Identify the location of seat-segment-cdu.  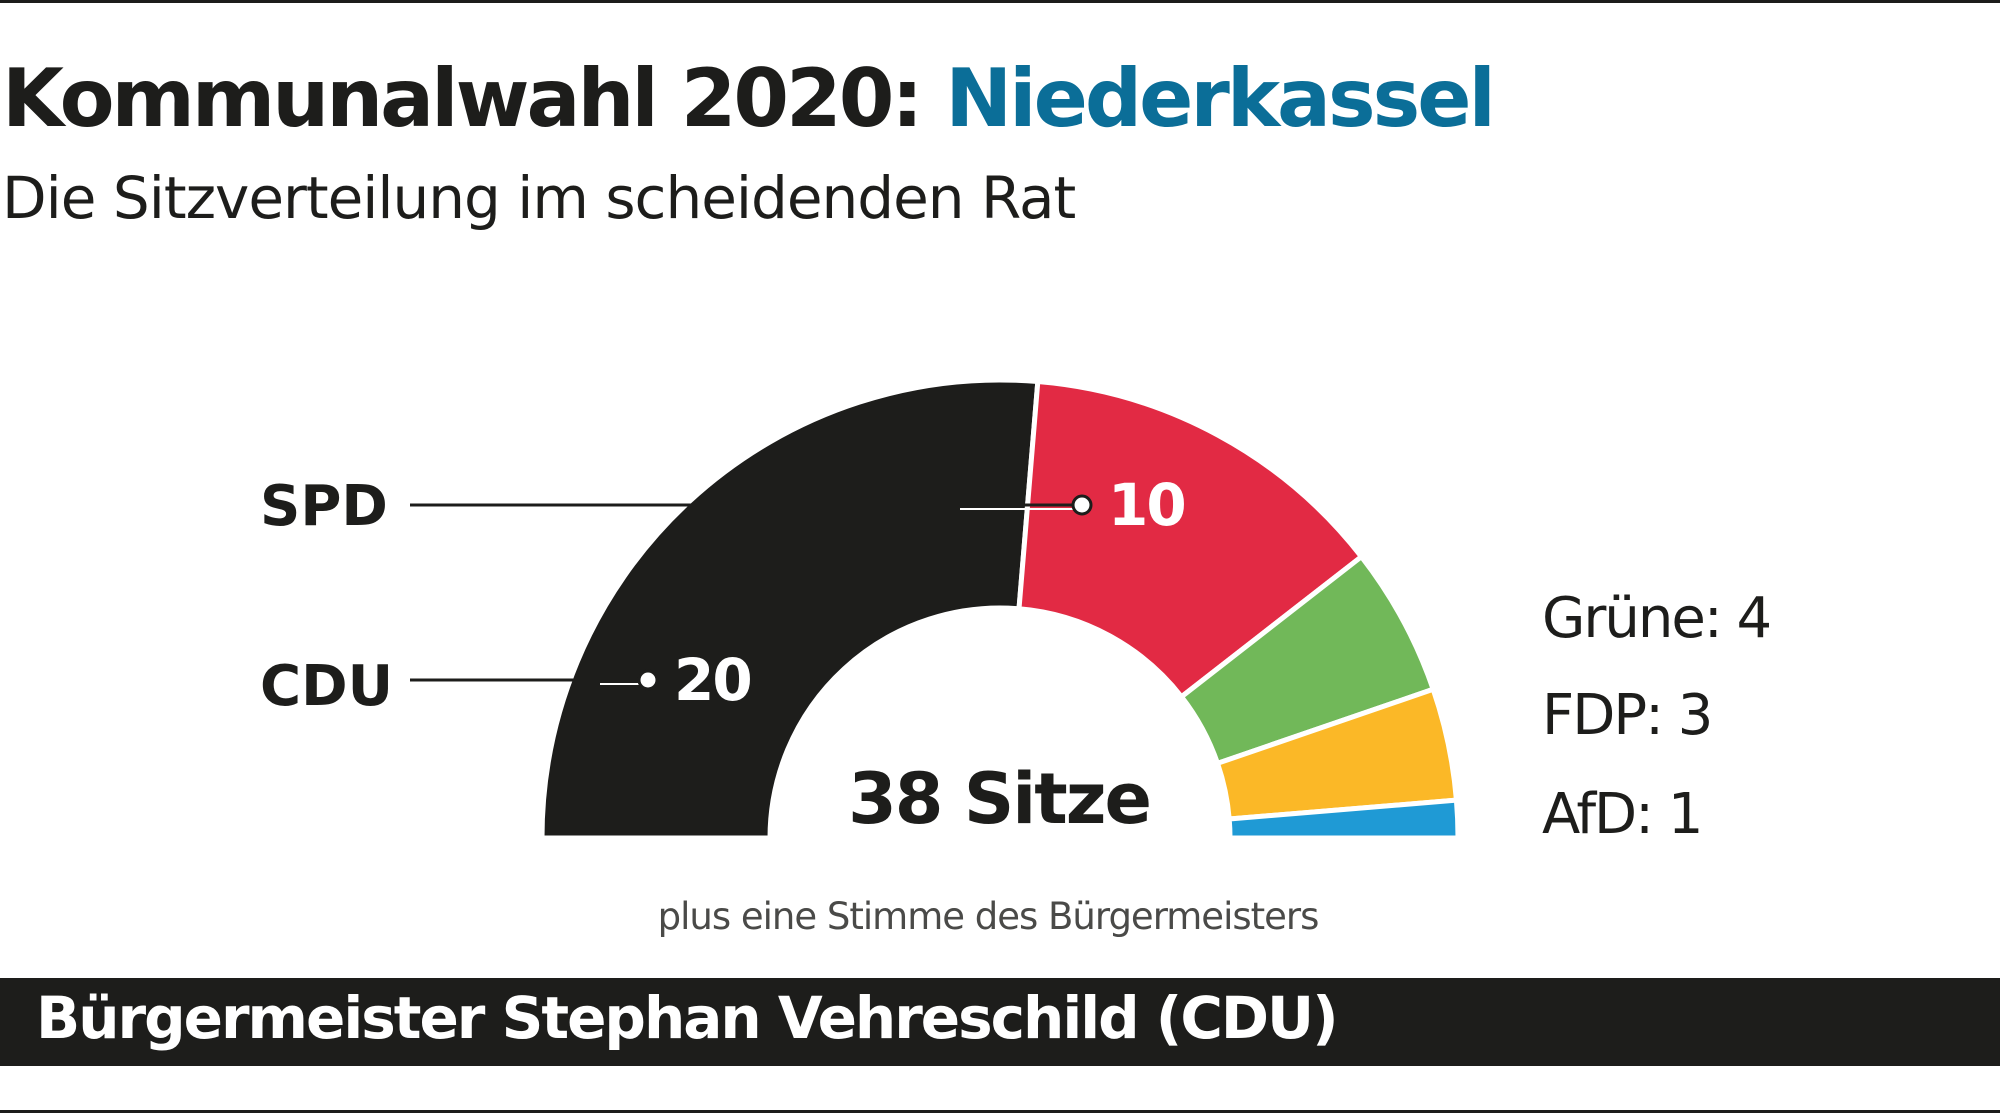
(790, 609).